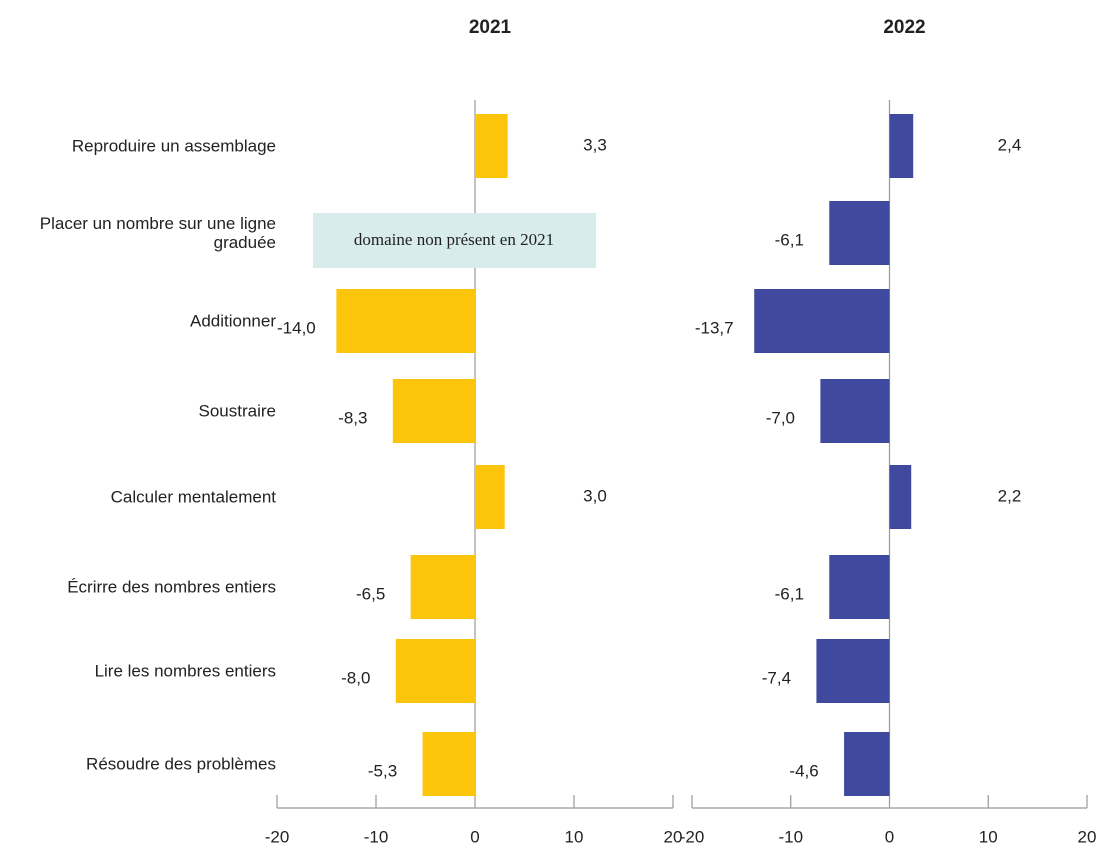 The width and height of the screenshot is (1102, 851). What do you see at coordinates (803, 770) in the screenshot?
I see `value-label: -4,6` at bounding box center [803, 770].